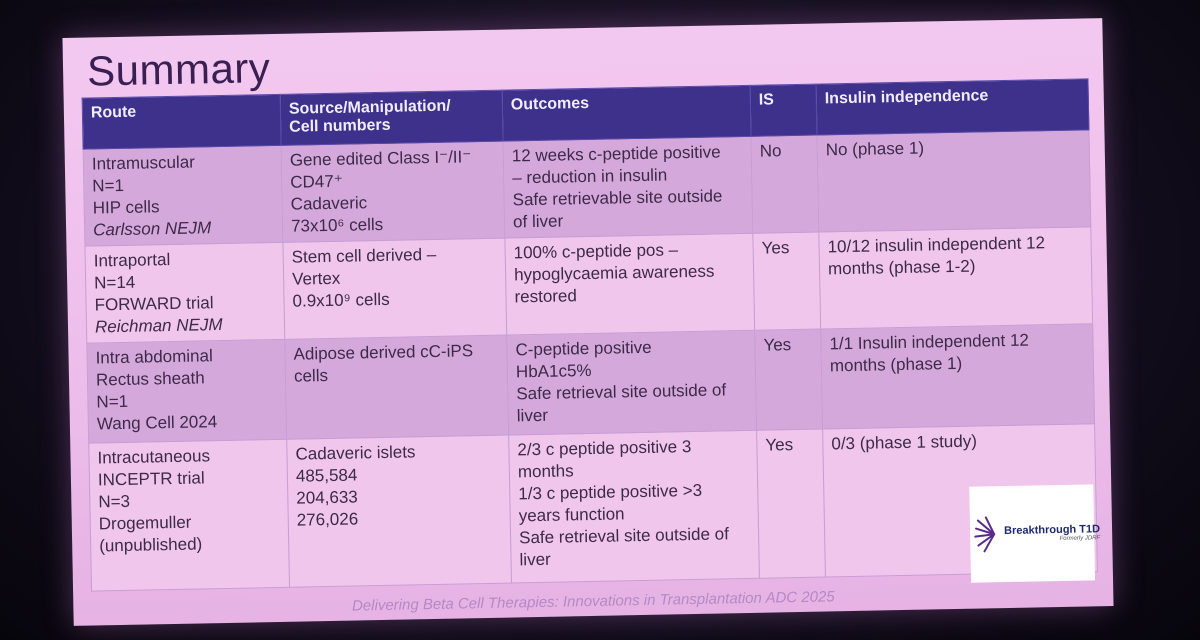 The image size is (1200, 640). I want to click on independence-line: No (phase 1), so click(875, 149).